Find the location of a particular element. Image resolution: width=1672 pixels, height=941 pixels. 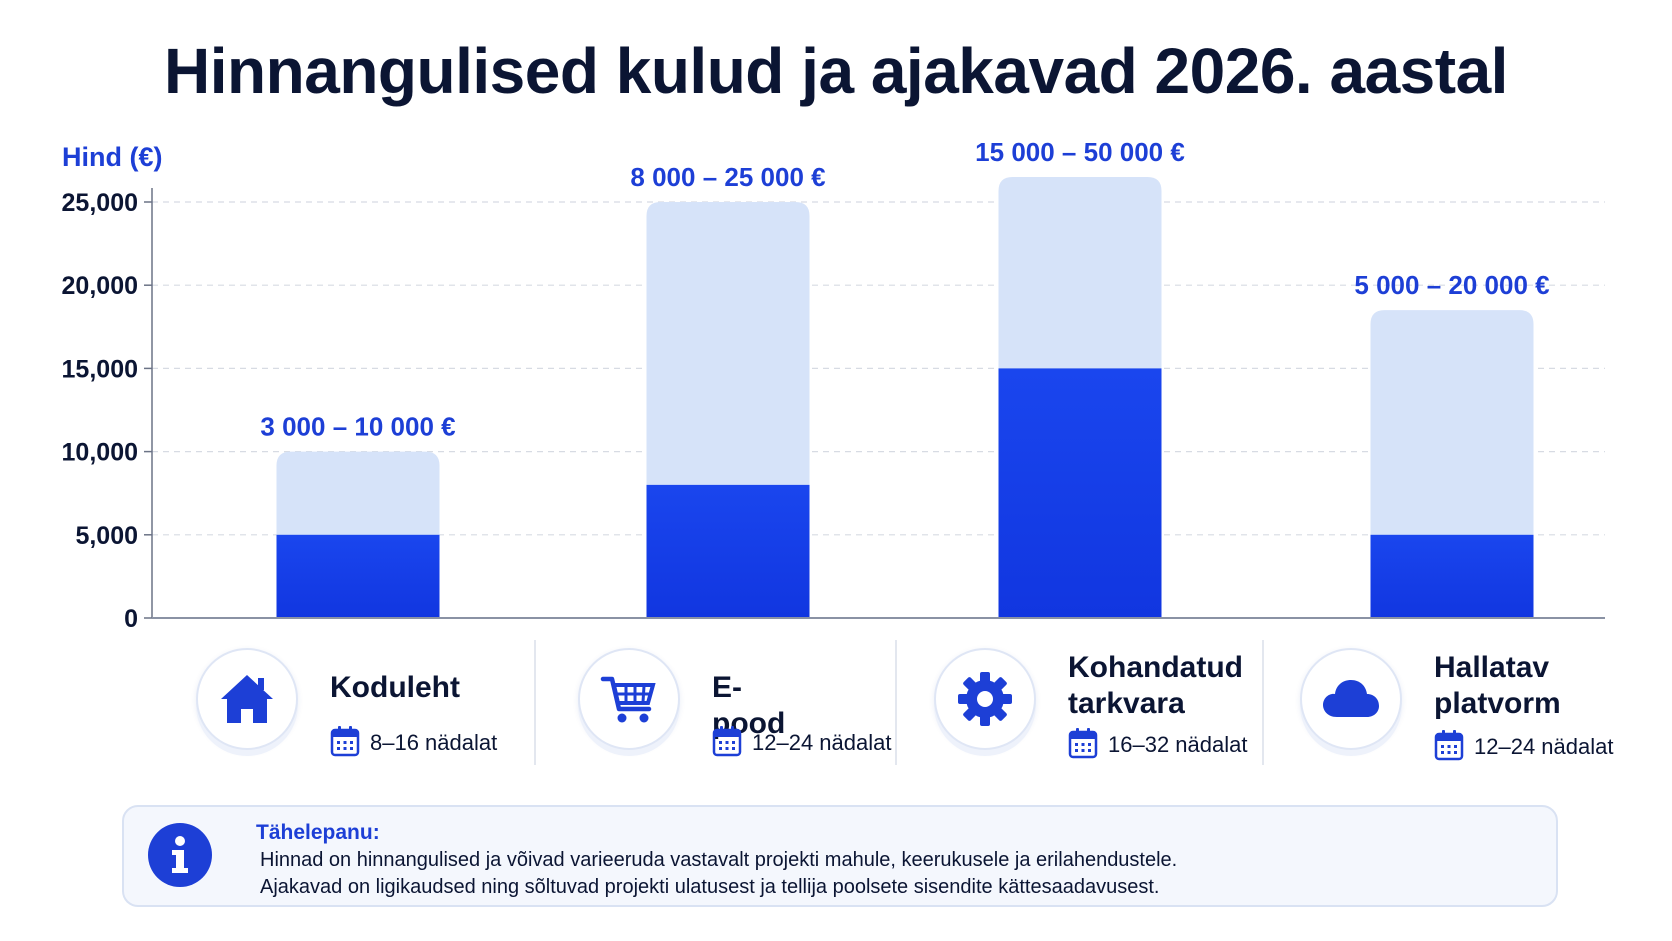

cart-icon-badge is located at coordinates (629, 699).